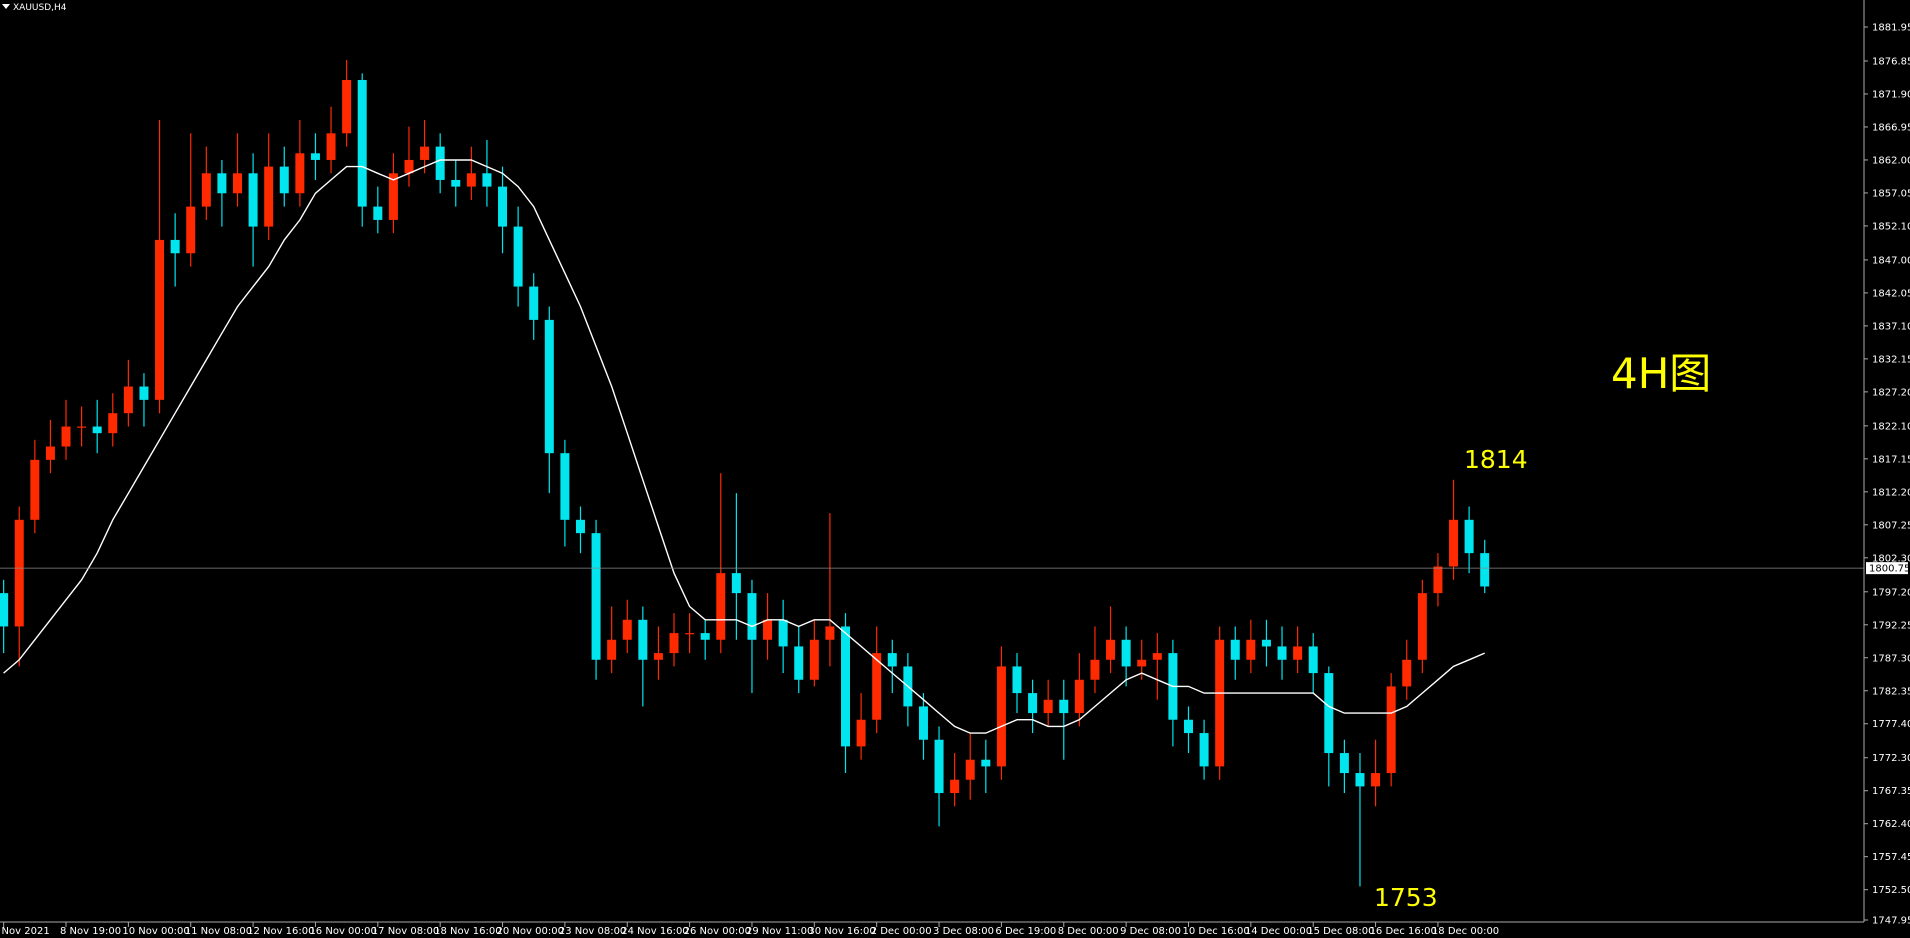 Image resolution: width=1910 pixels, height=938 pixels. What do you see at coordinates (1891, 724) in the screenshot?
I see `y-tick-label: 1777.40` at bounding box center [1891, 724].